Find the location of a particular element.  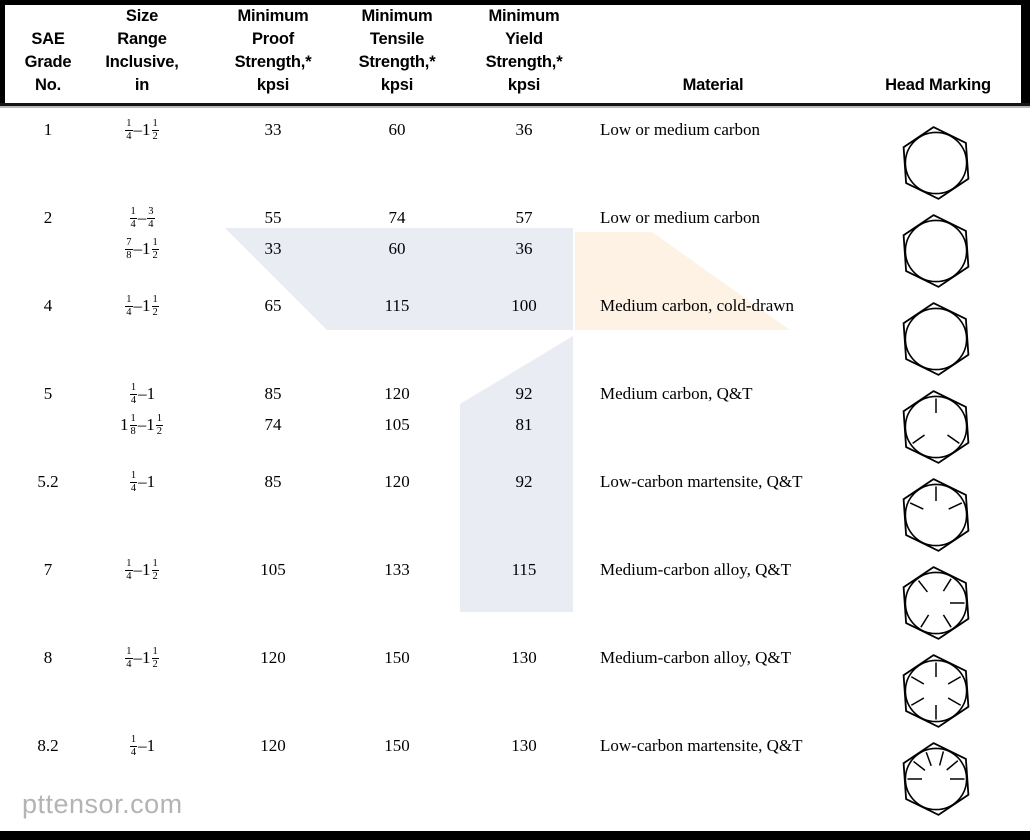

yield-strength-cell: 36 is located at coordinates (524, 129).